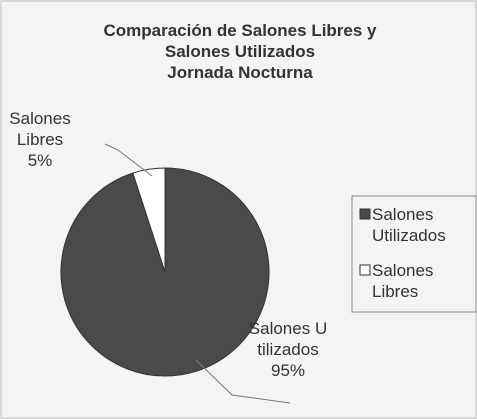 The image size is (477, 419). What do you see at coordinates (288, 339) in the screenshot?
I see `category-label: Salones Utilizados` at bounding box center [288, 339].